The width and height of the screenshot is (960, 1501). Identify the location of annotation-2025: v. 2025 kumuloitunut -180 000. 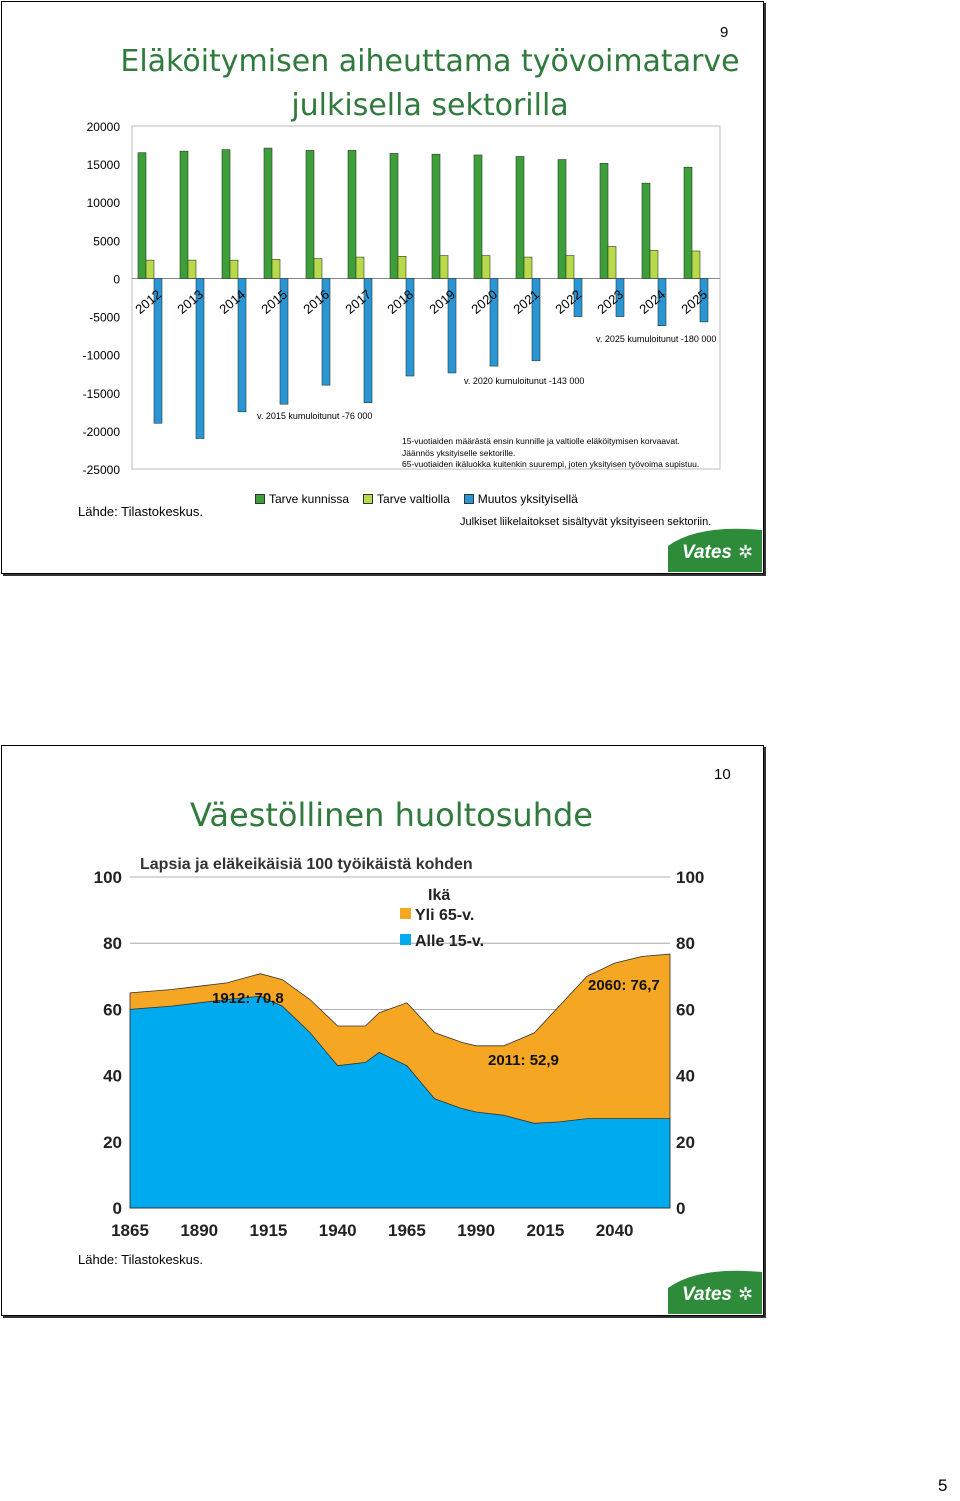
(656, 339).